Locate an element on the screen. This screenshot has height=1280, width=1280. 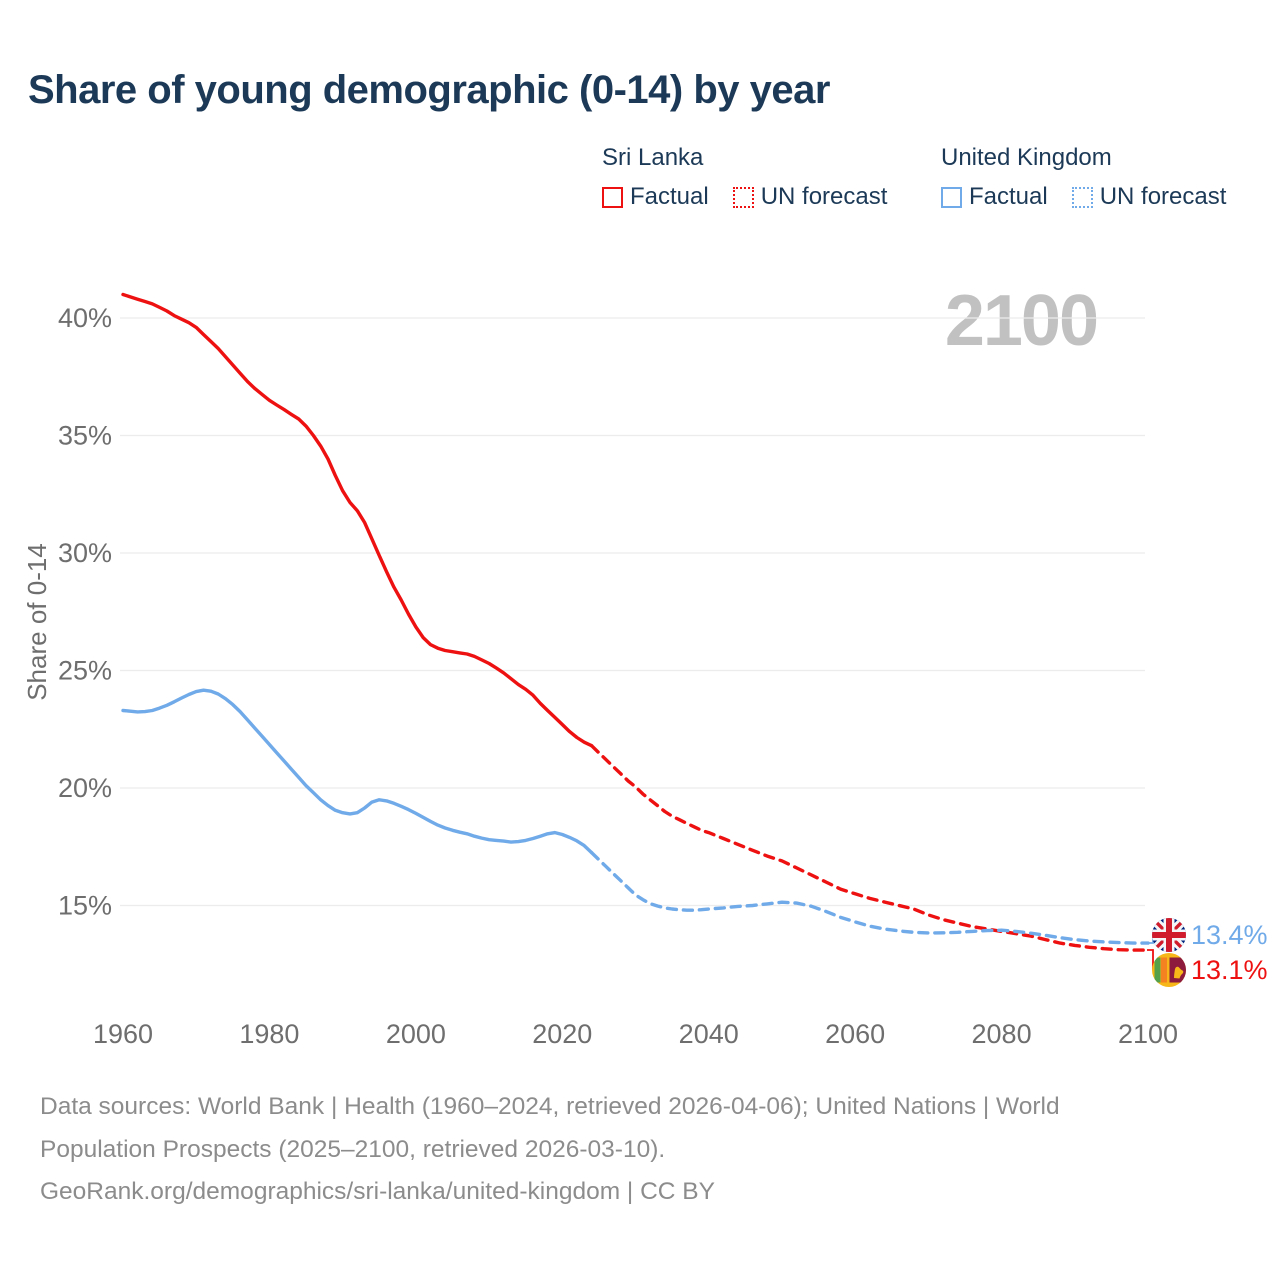
y-tick-label-20: 20% is located at coordinates (85, 788).